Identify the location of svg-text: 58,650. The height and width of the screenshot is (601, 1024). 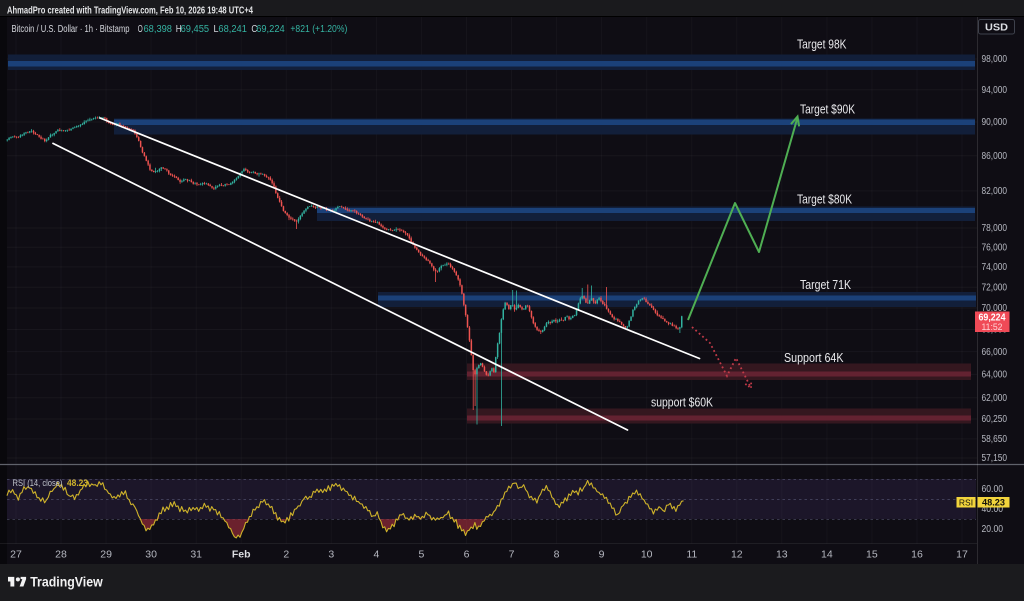
(995, 439).